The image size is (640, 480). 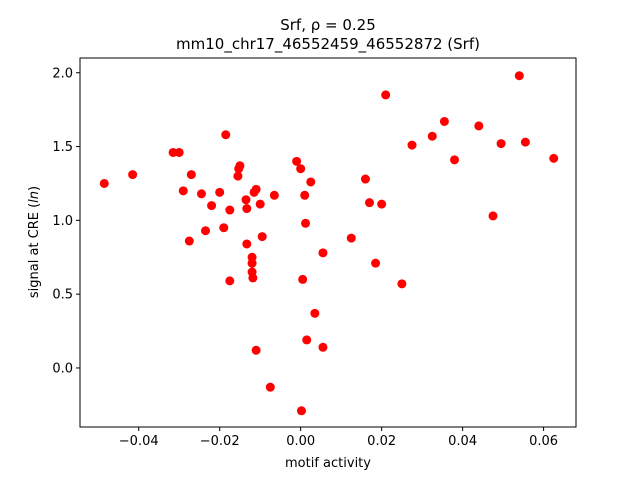 What do you see at coordinates (139, 441) in the screenshot?
I see `x-tick-label-0: −0.04` at bounding box center [139, 441].